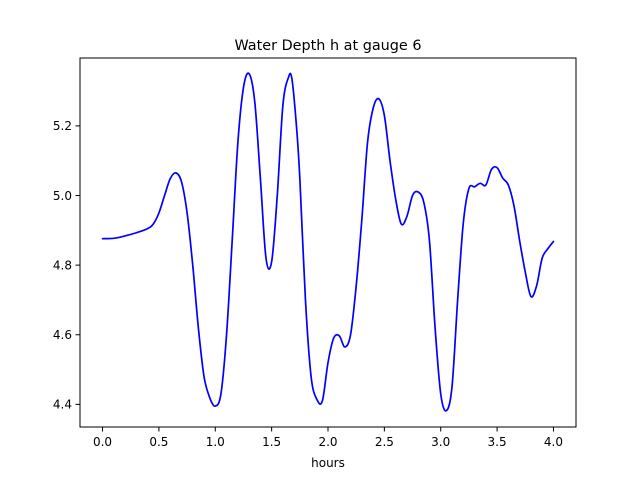  I want to click on chart-title: Water Depth h at gauge 6, so click(327, 46).